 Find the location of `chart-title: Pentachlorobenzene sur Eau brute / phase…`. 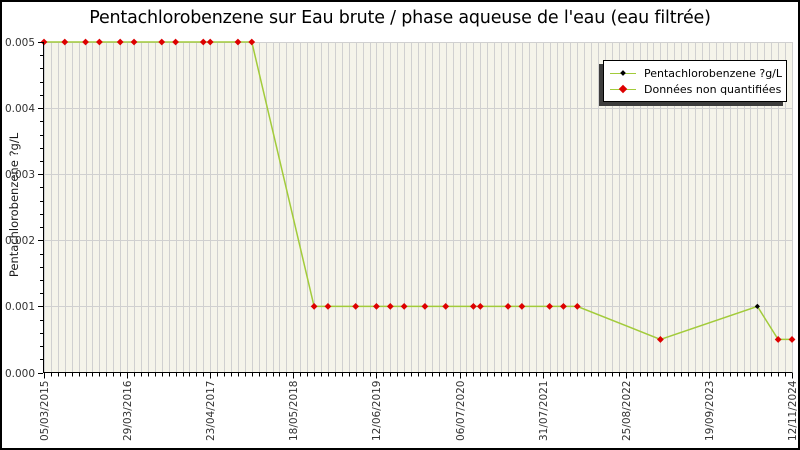

chart-title: Pentachlorobenzene sur Eau brute / phase… is located at coordinates (400, 18).